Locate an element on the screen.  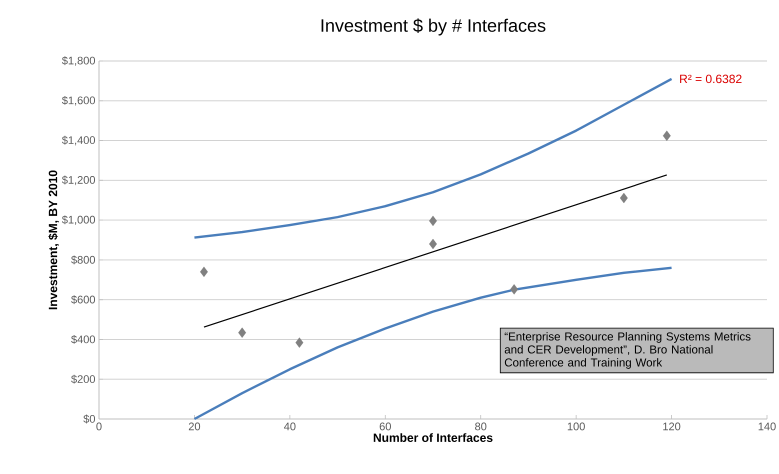
x-tick-label: 40 is located at coordinates (290, 426).